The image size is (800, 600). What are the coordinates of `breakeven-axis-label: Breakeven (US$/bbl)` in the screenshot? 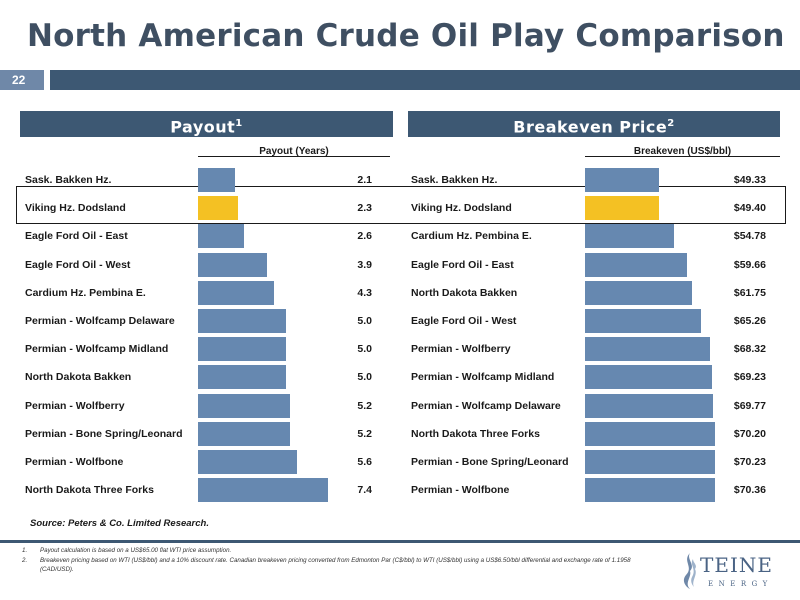 It's located at (682, 151).